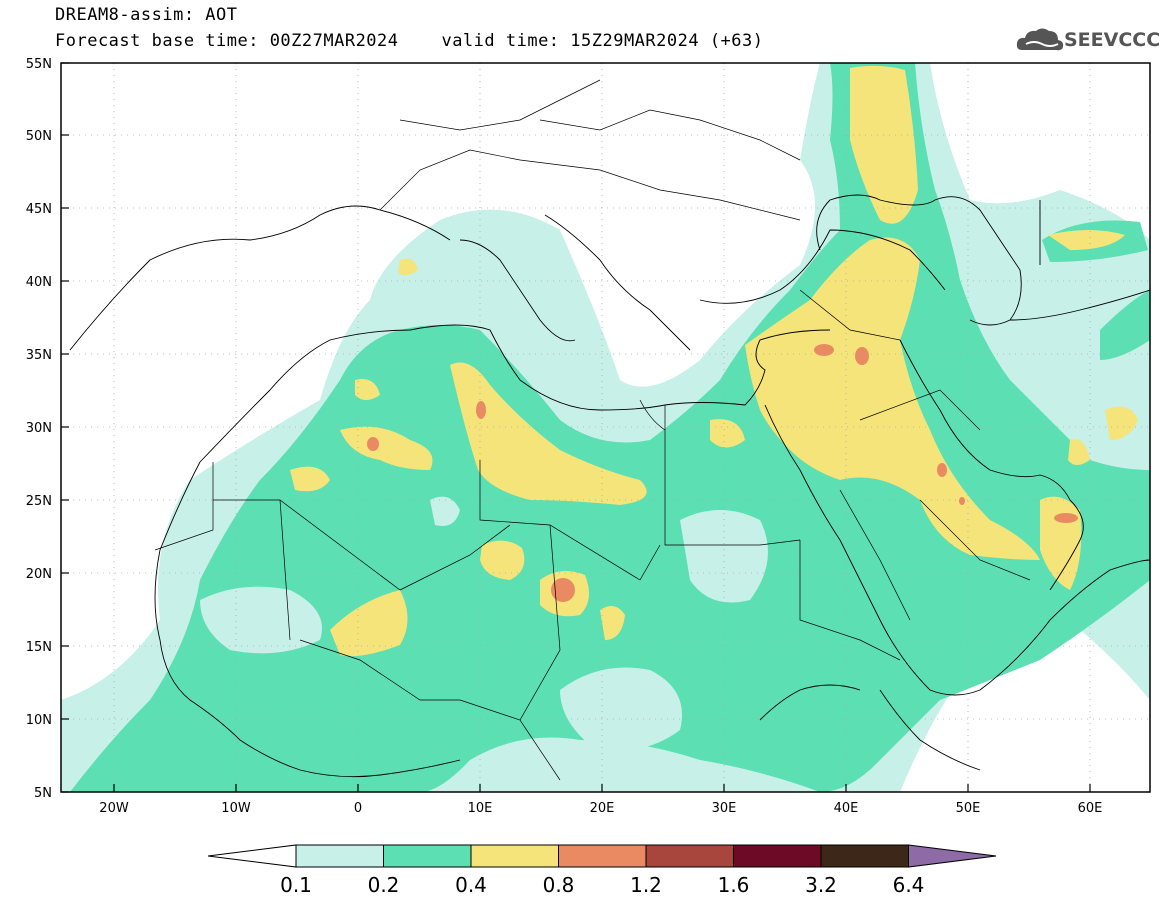 The image size is (1165, 905). What do you see at coordinates (480, 808) in the screenshot?
I see `lon-label: 10E` at bounding box center [480, 808].